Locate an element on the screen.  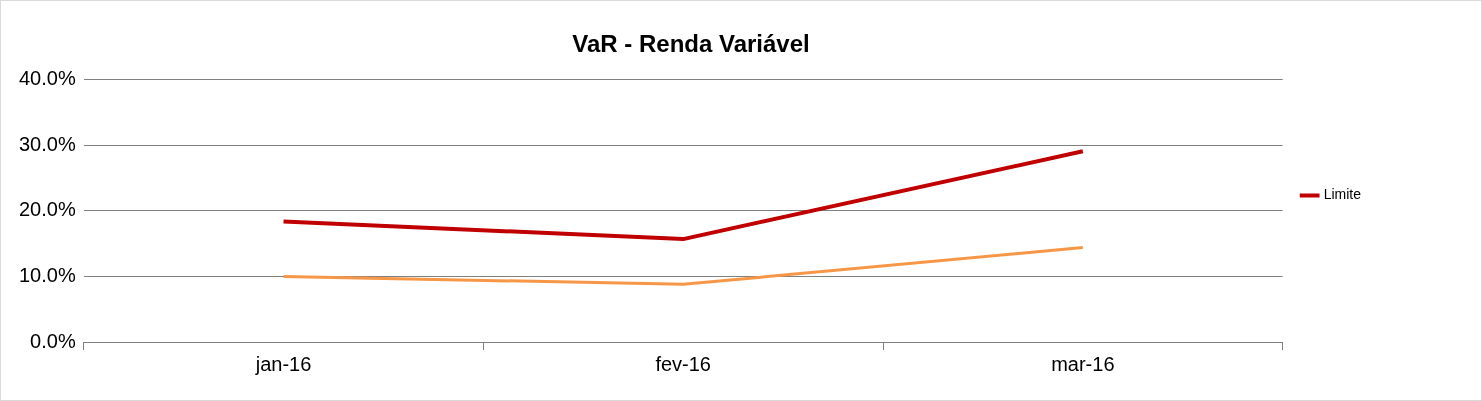
x-tick-label: fev-16 is located at coordinates (683, 363).